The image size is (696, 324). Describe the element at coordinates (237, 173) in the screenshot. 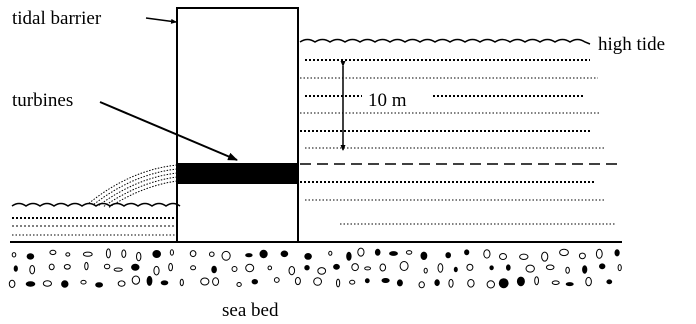

I see `turbines-block` at that location.